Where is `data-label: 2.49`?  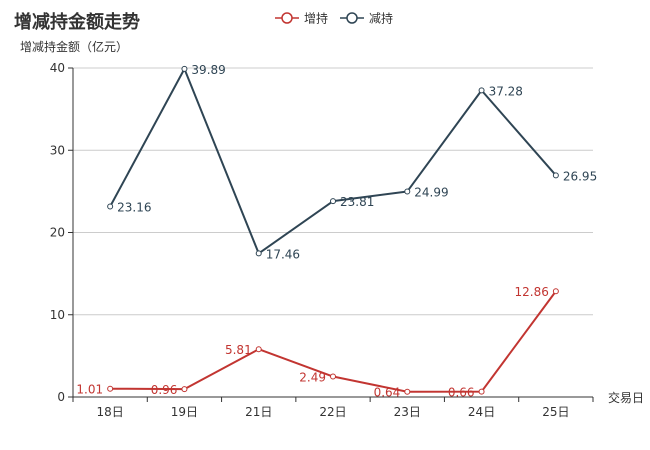
data-label: 2.49 is located at coordinates (312, 378).